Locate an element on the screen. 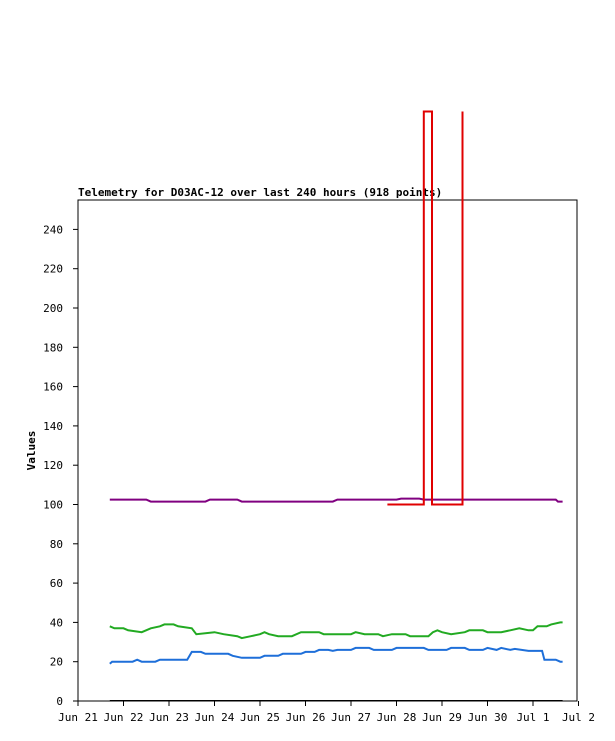 Image resolution: width=615 pixels, height=741 pixels. y-tick-label: 40 is located at coordinates (56, 622).